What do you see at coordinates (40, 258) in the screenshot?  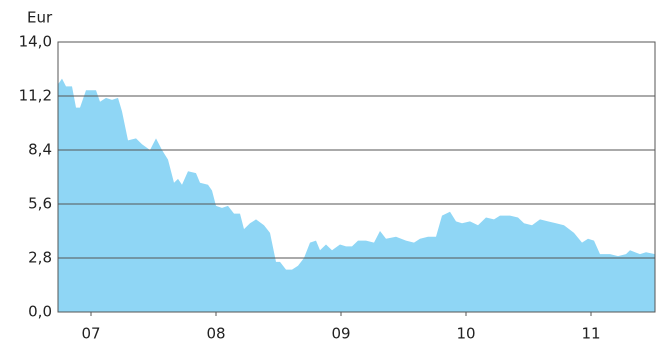 I see `y-tick-label: 2,8` at bounding box center [40, 258].